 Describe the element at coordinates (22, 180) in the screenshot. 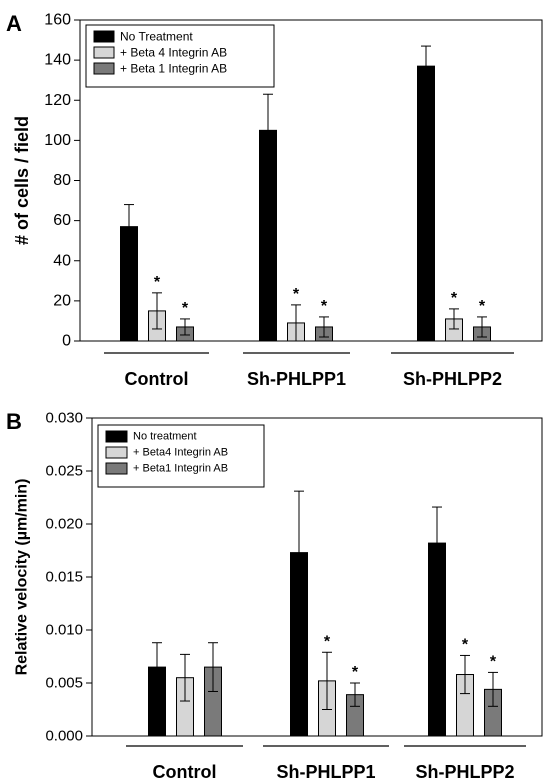

I see `y-axis-label: # of cells / field` at that location.